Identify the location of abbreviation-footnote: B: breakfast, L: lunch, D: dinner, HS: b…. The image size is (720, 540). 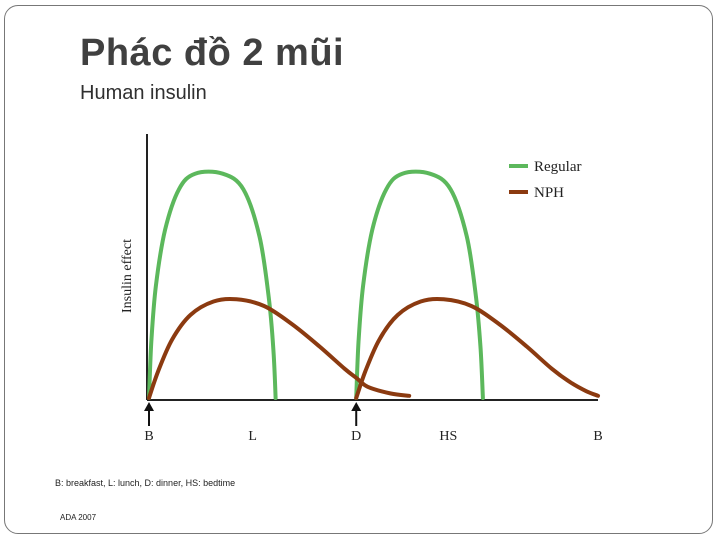
(145, 483).